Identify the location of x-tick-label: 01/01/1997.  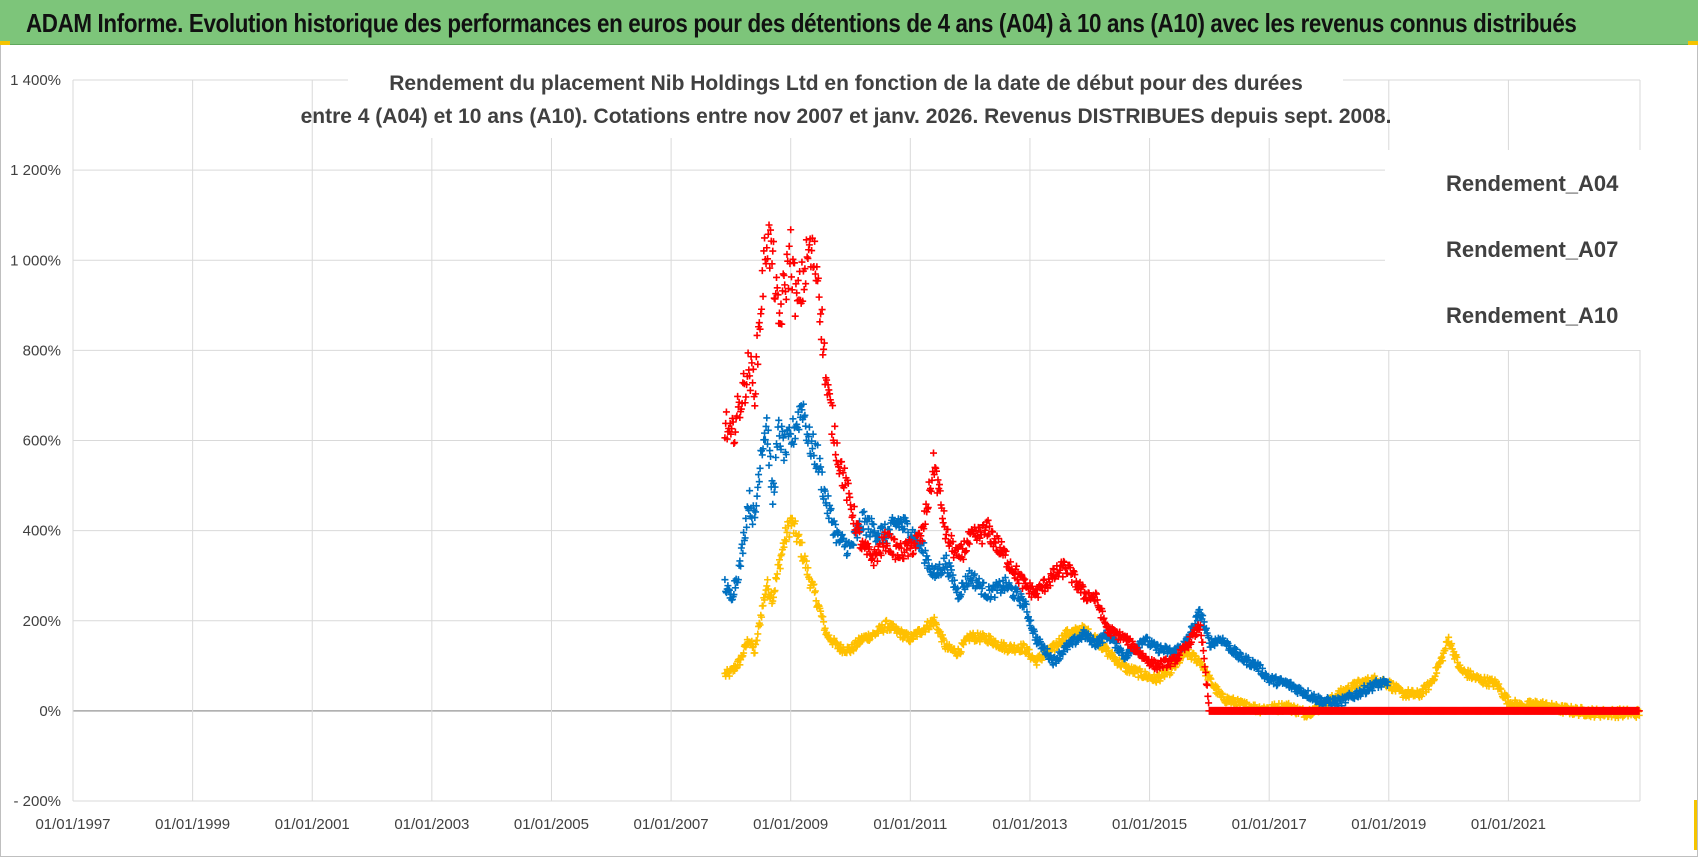
(72, 824).